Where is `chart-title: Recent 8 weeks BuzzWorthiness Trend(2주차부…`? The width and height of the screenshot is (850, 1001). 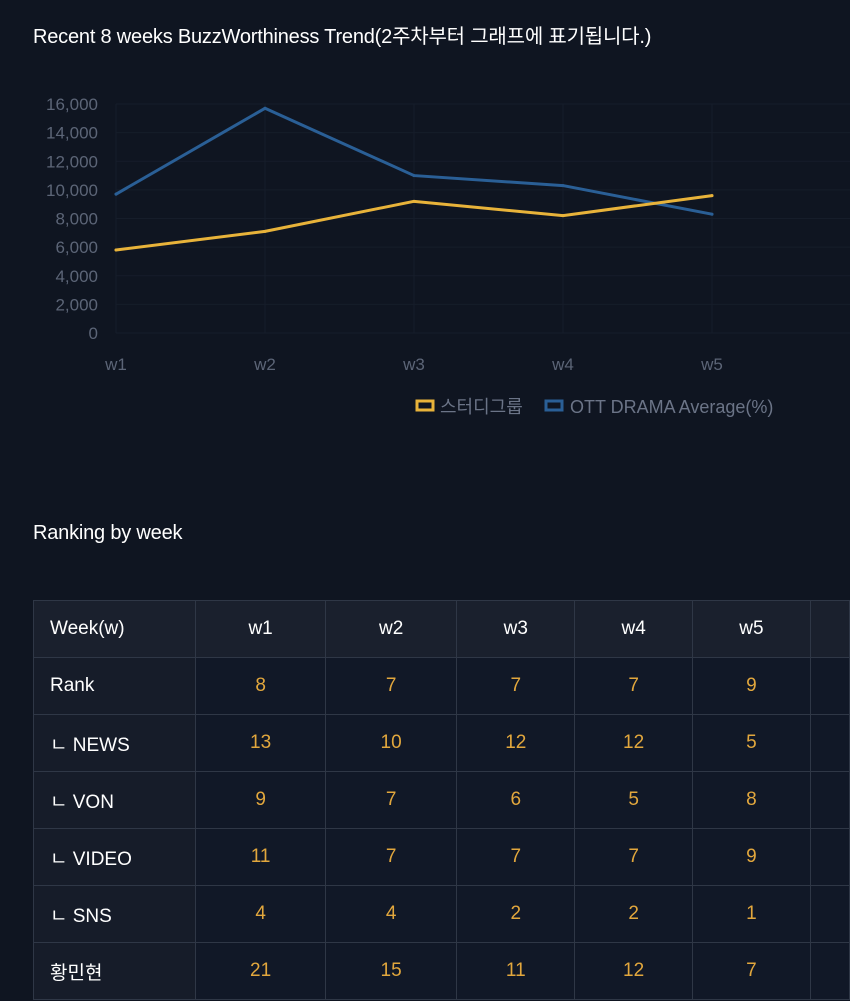
chart-title: Recent 8 weeks BuzzWorthiness Trend(2주차부… is located at coordinates (342, 37).